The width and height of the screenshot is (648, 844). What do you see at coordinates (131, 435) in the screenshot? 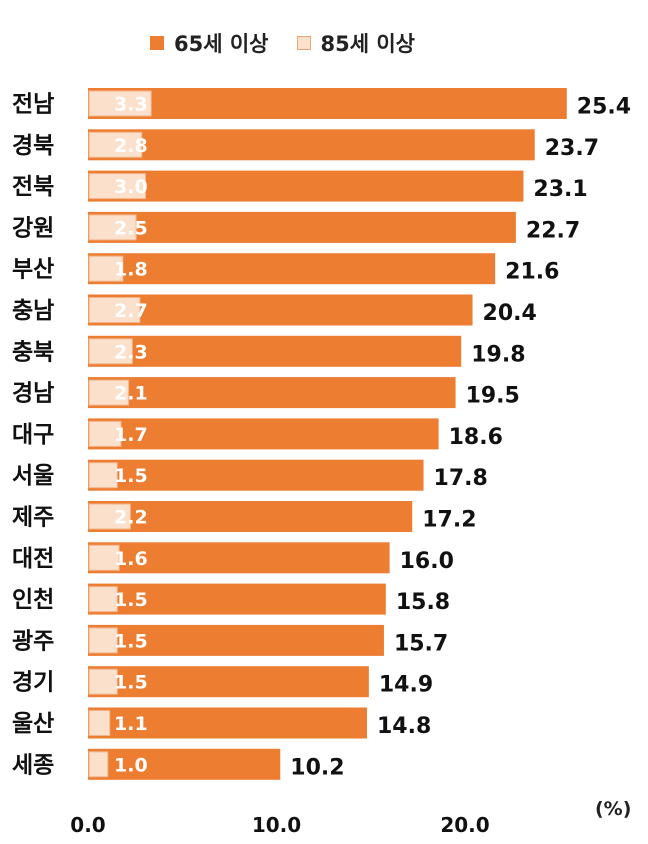
I see `value-label-85-plus: 1.7` at bounding box center [131, 435].